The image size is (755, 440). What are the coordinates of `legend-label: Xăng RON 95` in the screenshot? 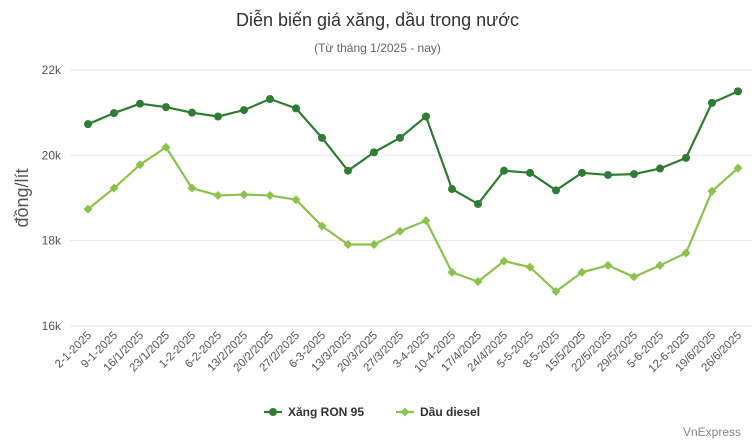 It's located at (326, 412).